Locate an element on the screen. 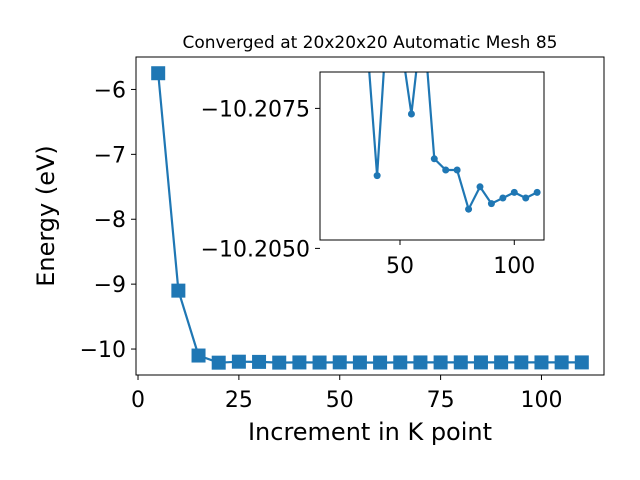 The width and height of the screenshot is (640, 480). x-tick-label: 25 is located at coordinates (239, 400).